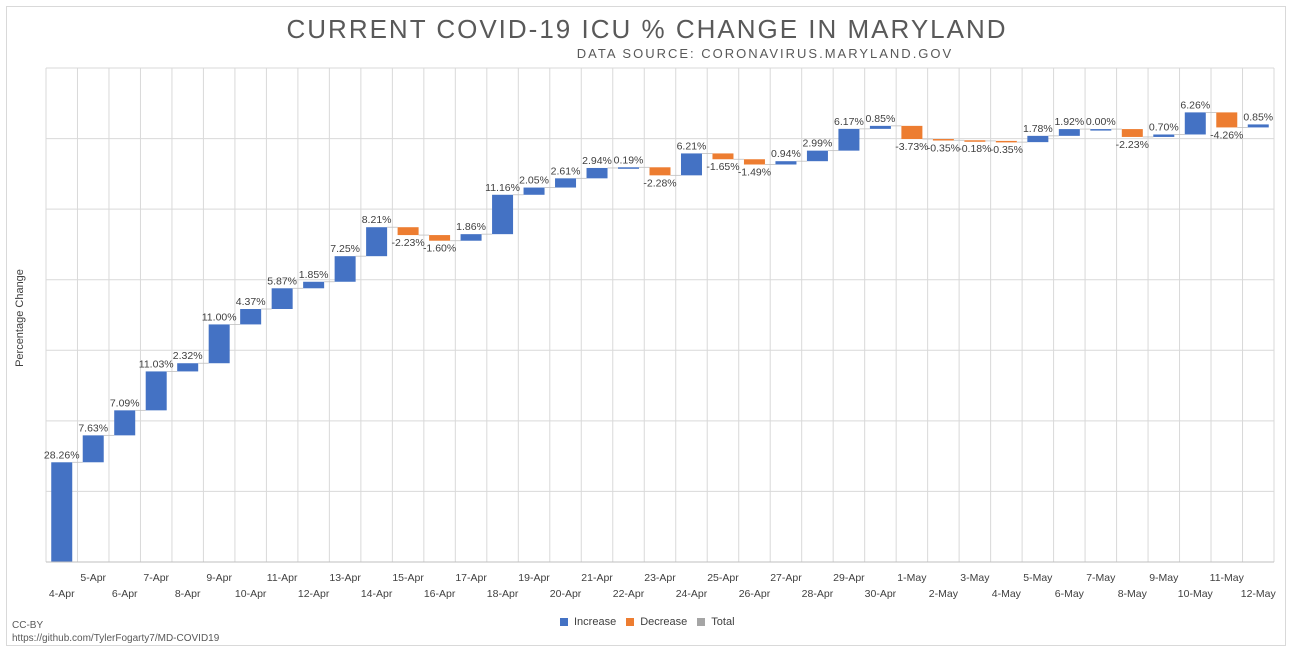 The image size is (1294, 654). What do you see at coordinates (849, 122) in the screenshot?
I see `data-label: 6.17%` at bounding box center [849, 122].